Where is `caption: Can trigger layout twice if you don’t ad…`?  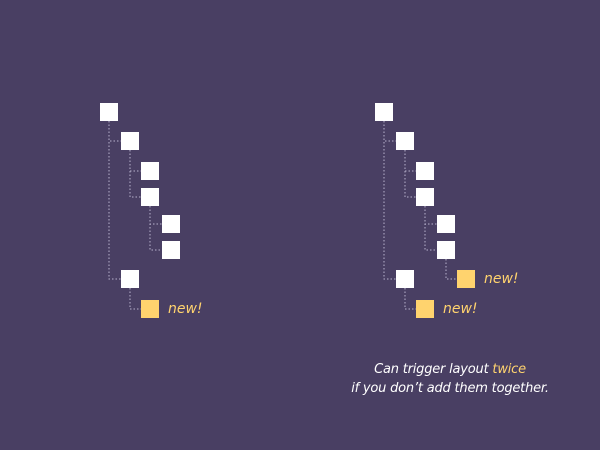 caption: Can trigger layout twice if you don’t ad… is located at coordinates (450, 379).